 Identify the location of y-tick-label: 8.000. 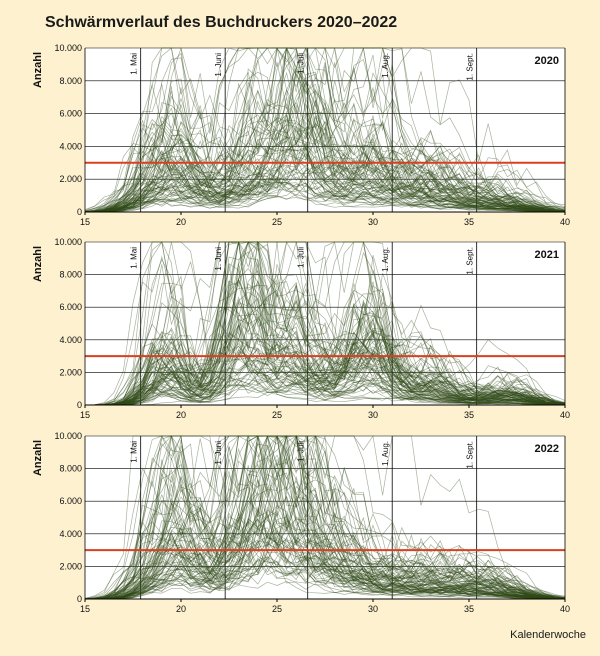
(70, 275).